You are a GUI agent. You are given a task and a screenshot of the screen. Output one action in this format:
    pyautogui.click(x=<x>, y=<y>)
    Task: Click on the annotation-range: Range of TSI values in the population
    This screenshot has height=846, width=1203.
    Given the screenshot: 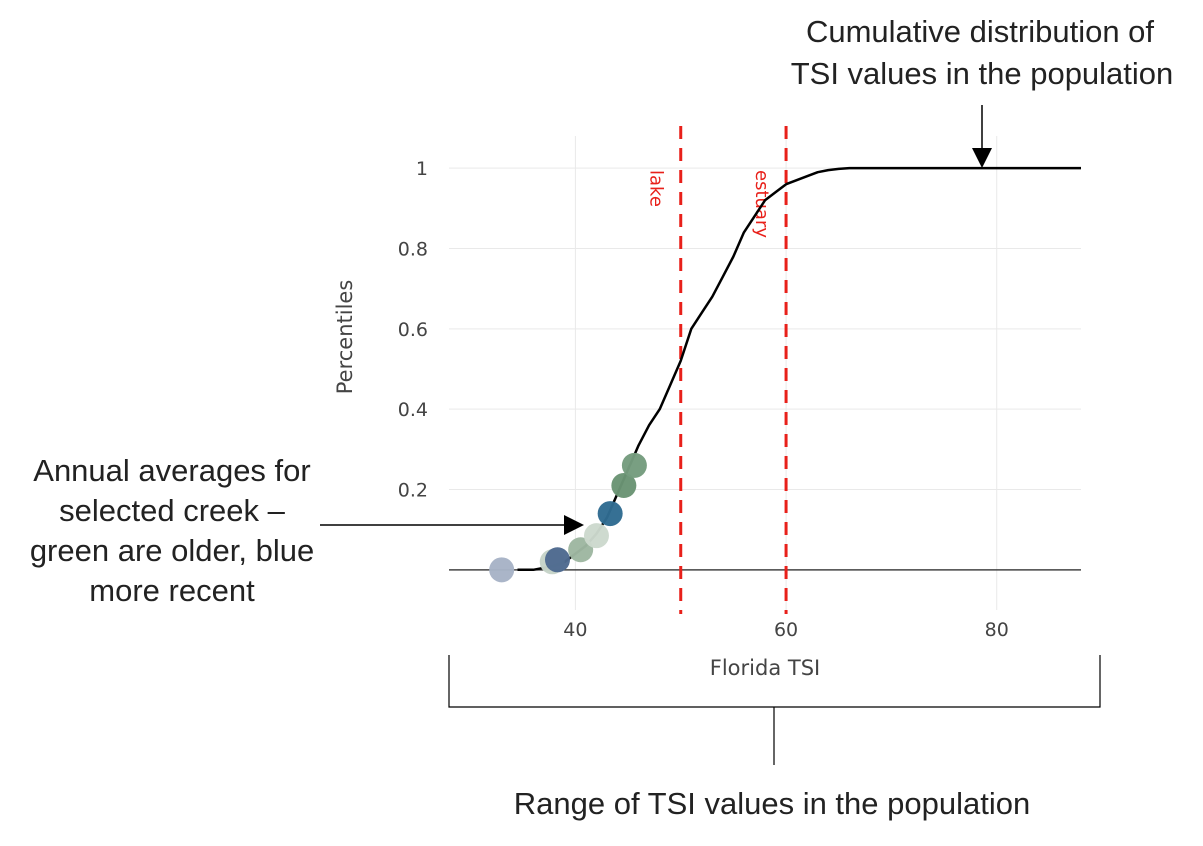 What is the action you would take?
    pyautogui.click(x=772, y=803)
    